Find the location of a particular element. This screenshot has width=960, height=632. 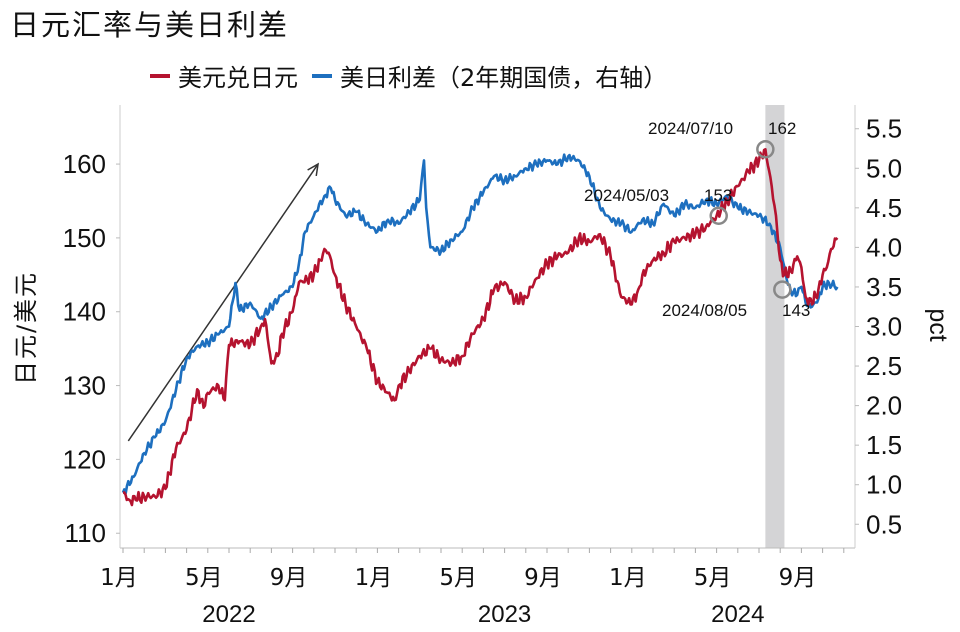

y-tick-label: 160 is located at coordinates (84, 164).